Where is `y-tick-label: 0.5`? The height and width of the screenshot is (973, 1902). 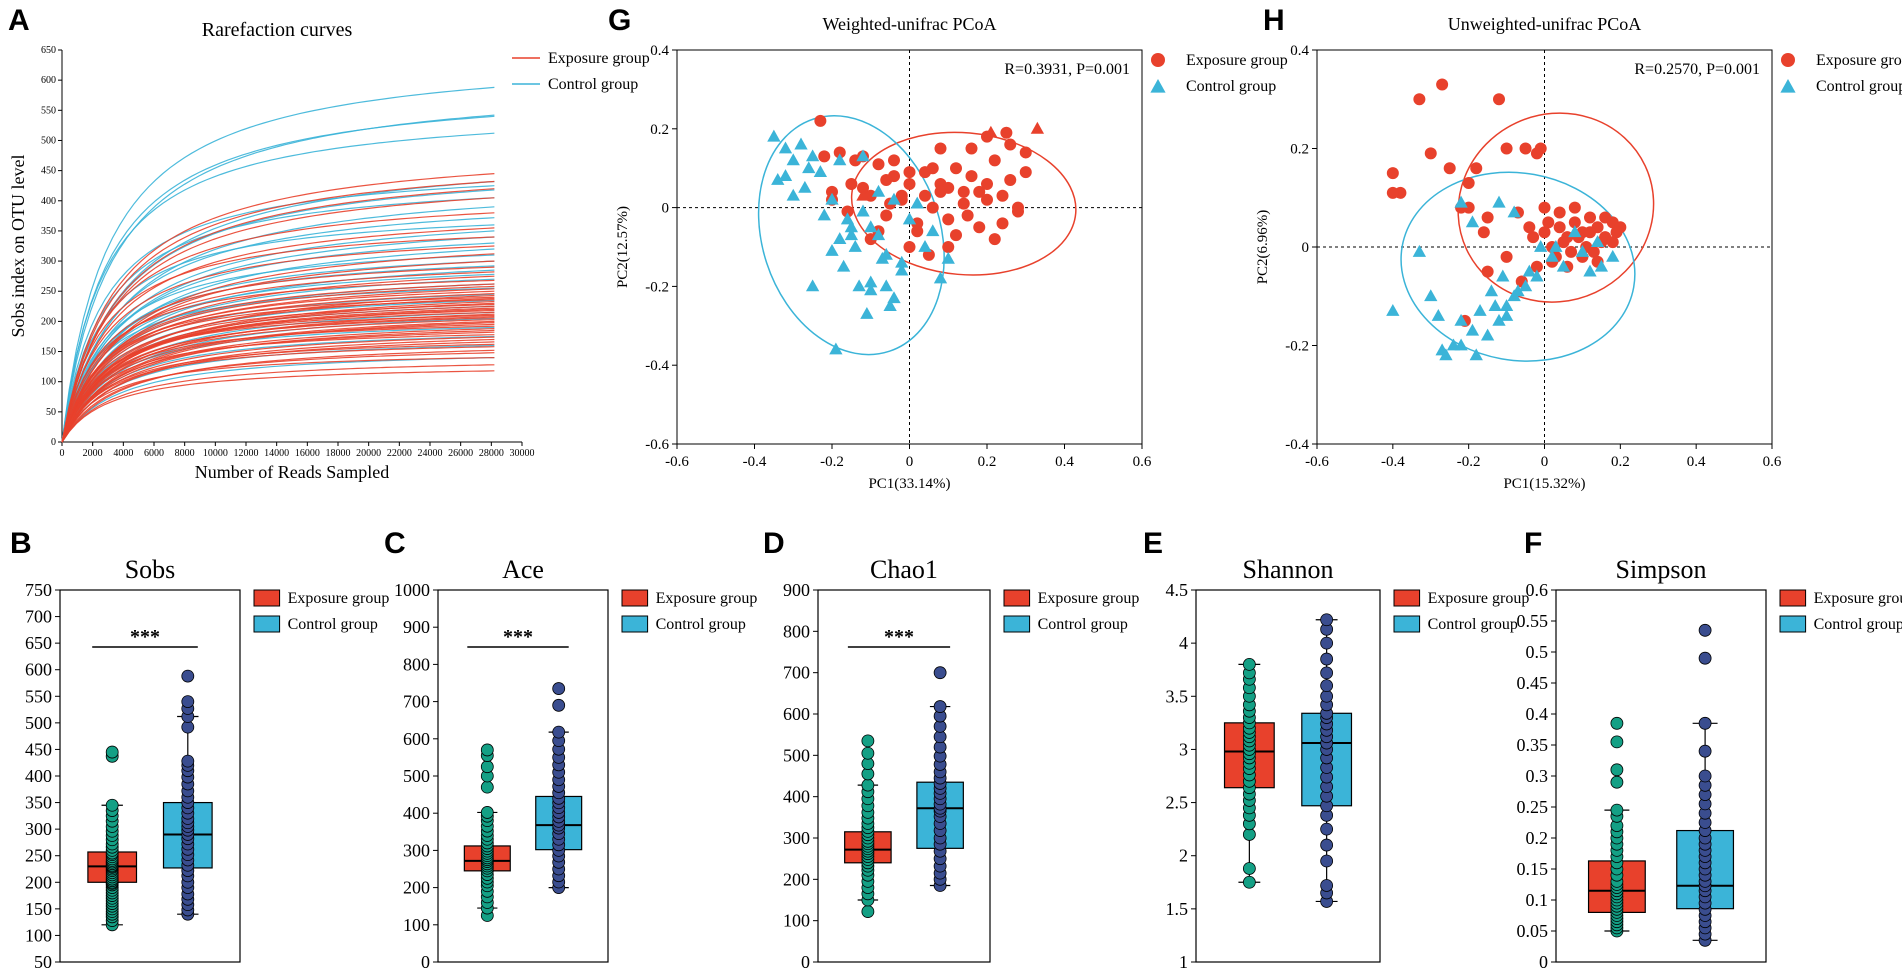 y-tick-label: 0.5 is located at coordinates (1537, 652).